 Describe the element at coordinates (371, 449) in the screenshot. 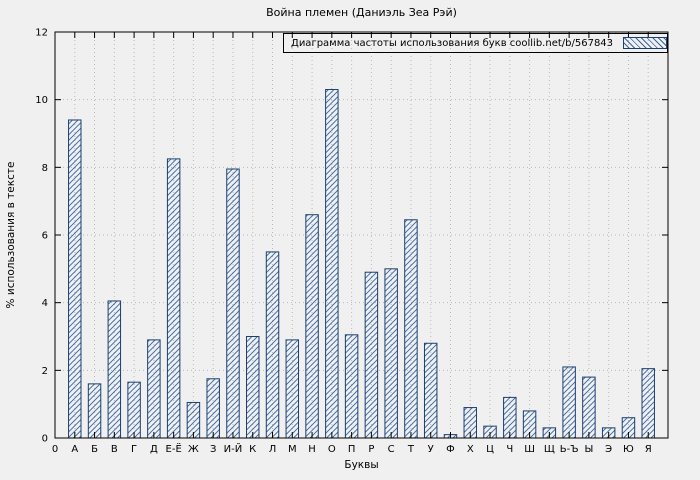

I see `x-tick-label: Р` at that location.